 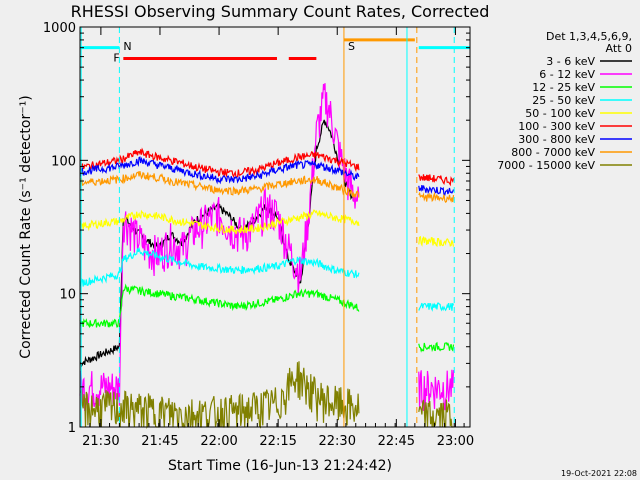 I want to click on y-tick-label: 1, so click(x=72, y=428).